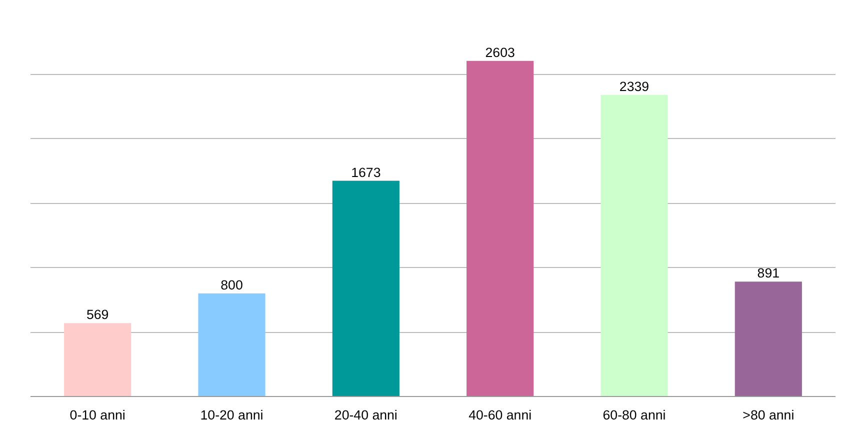 This screenshot has width=862, height=432. What do you see at coordinates (634, 86) in the screenshot?
I see `data-label: 2339` at bounding box center [634, 86].